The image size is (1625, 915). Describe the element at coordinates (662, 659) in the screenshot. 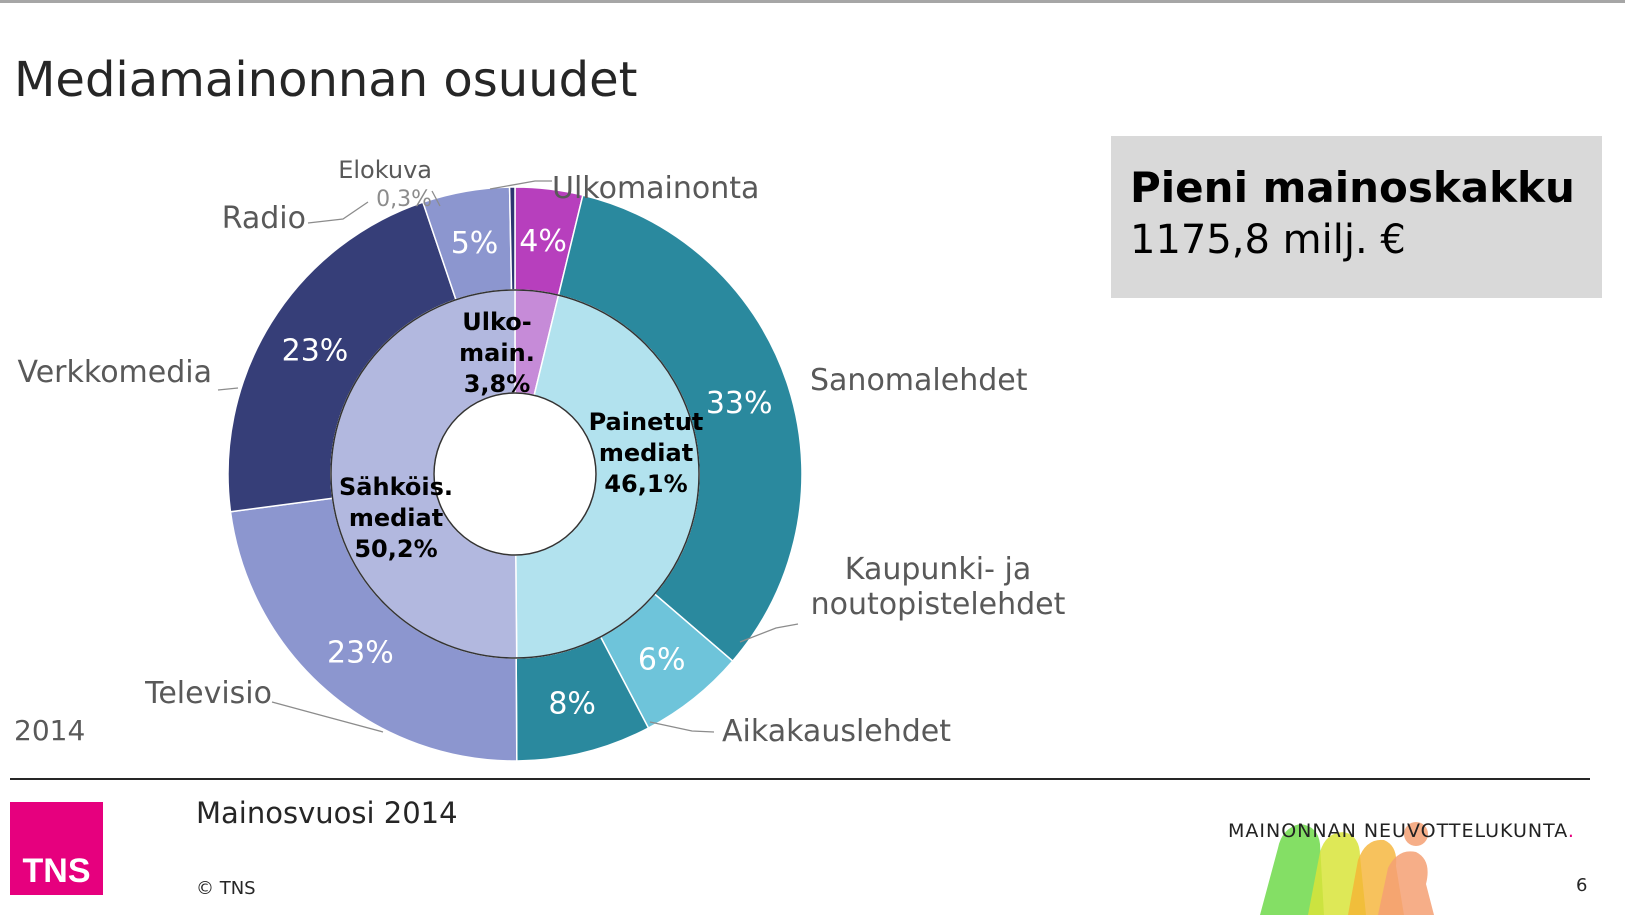

I see `pct-label-kaupunki-ja-noutopistelehdet: 6%` at that location.